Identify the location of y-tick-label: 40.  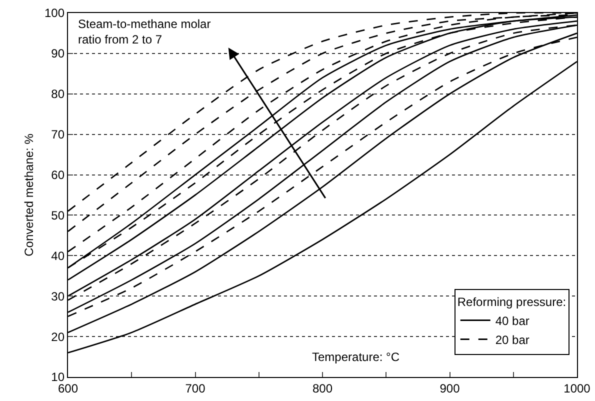
(58, 255).